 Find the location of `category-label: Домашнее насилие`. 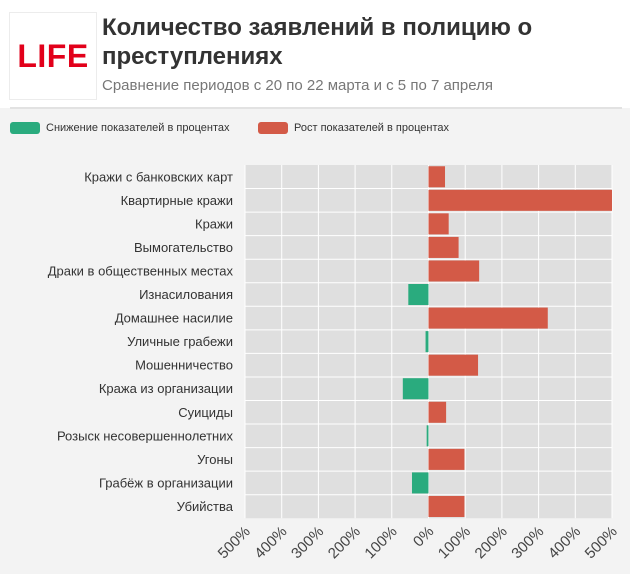

category-label: Домашнее насилие is located at coordinates (174, 318).